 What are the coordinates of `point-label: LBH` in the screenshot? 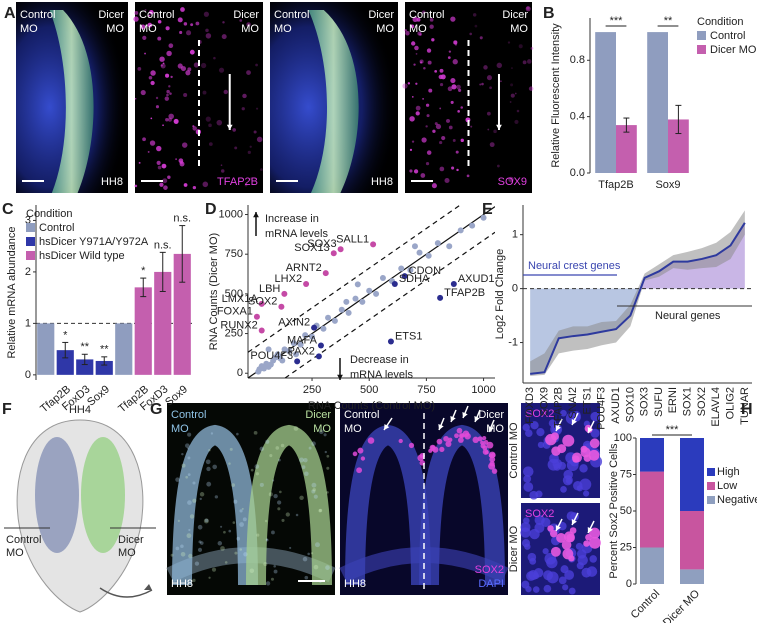 It's located at (269, 289).